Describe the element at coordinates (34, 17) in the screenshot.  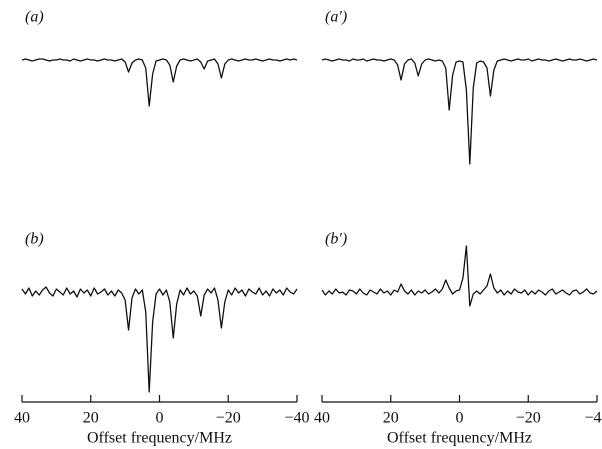
I see `panel-label: (a)` at that location.